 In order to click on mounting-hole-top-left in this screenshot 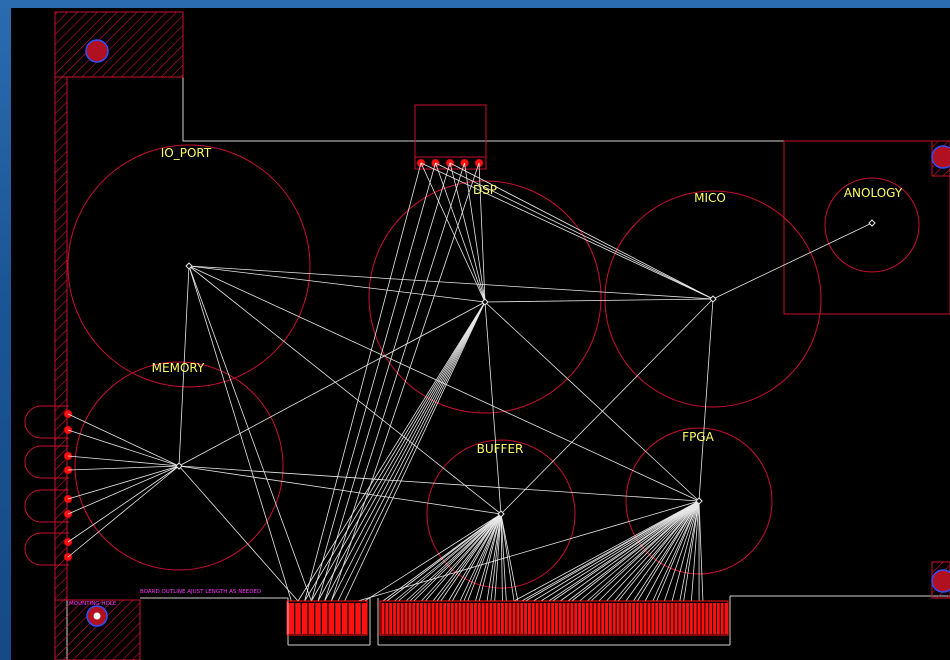, I will do `click(97, 51)`.